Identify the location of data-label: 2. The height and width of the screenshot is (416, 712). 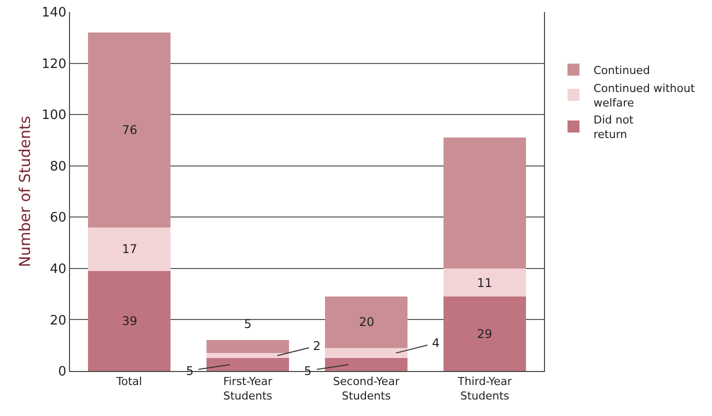
(317, 346).